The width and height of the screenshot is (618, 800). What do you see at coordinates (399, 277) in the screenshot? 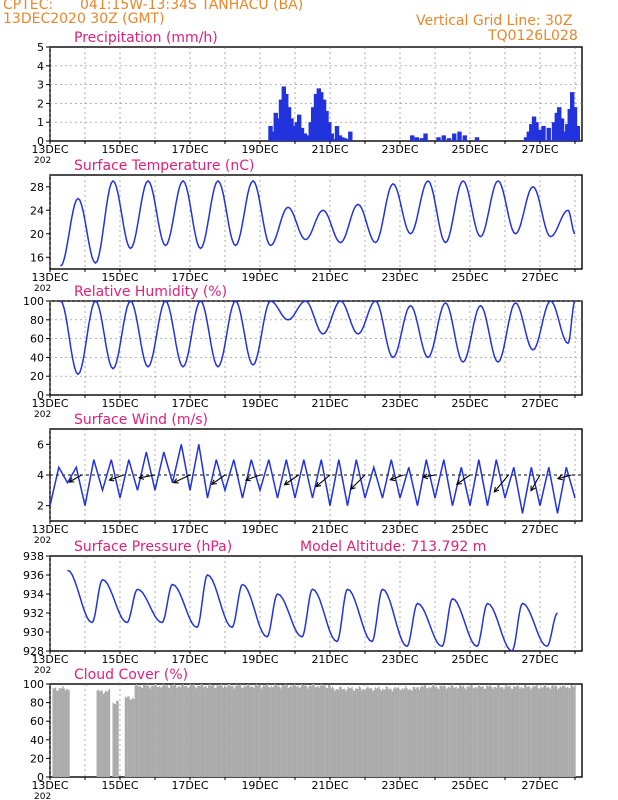
I see `x-tick-label-temp: 23DEC` at bounding box center [399, 277].